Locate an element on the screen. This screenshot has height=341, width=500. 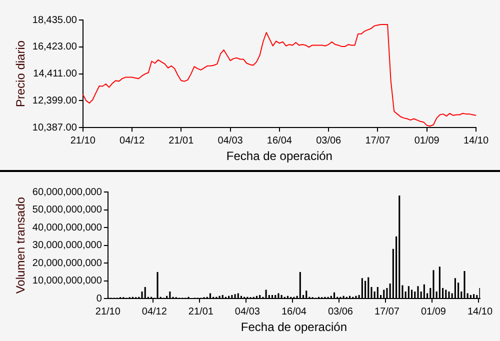
y-tick-label: 60,000,000,000 is located at coordinates (67, 192).